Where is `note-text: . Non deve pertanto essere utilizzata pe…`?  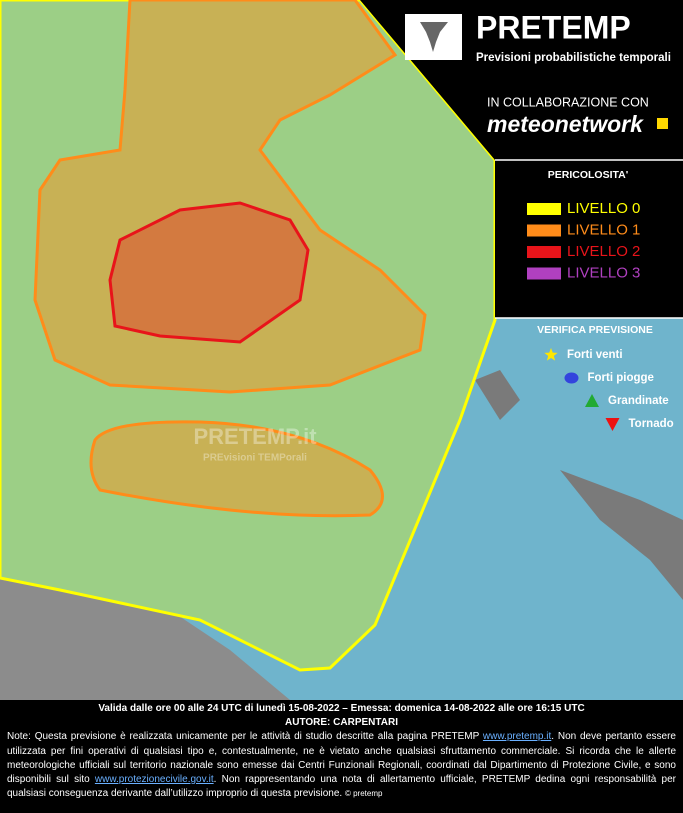
note-text: . Non deve pertanto essere utilizzata pe… is located at coordinates (341, 758).